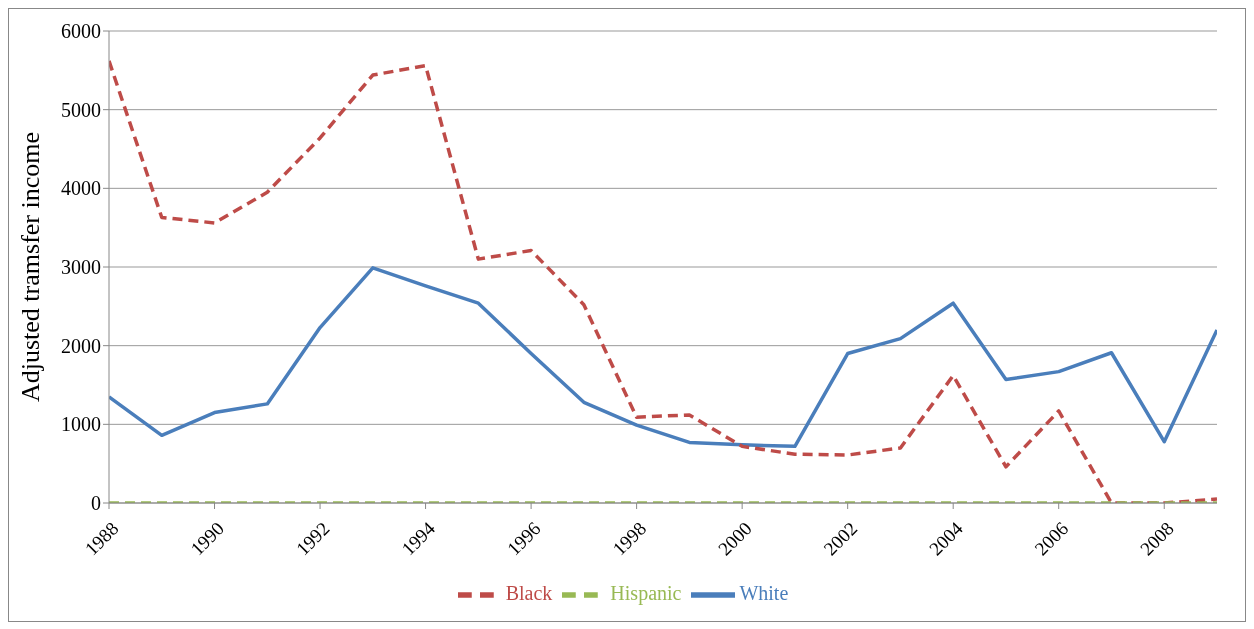 The height and width of the screenshot is (629, 1254). Describe the element at coordinates (629, 538) in the screenshot. I see `x-tick-label: 1998` at that location.